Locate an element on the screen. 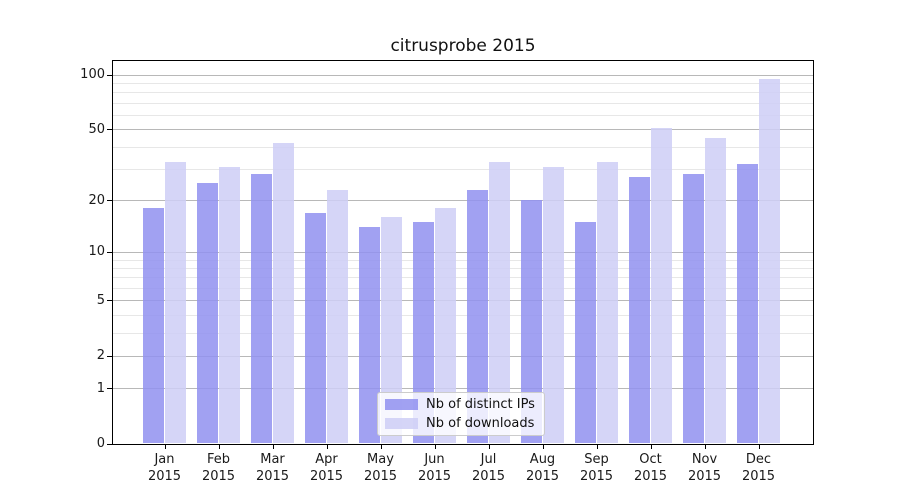 This screenshot has width=900, height=500. legend: Nb of distinct IPs Nb of downloads is located at coordinates (461, 414).